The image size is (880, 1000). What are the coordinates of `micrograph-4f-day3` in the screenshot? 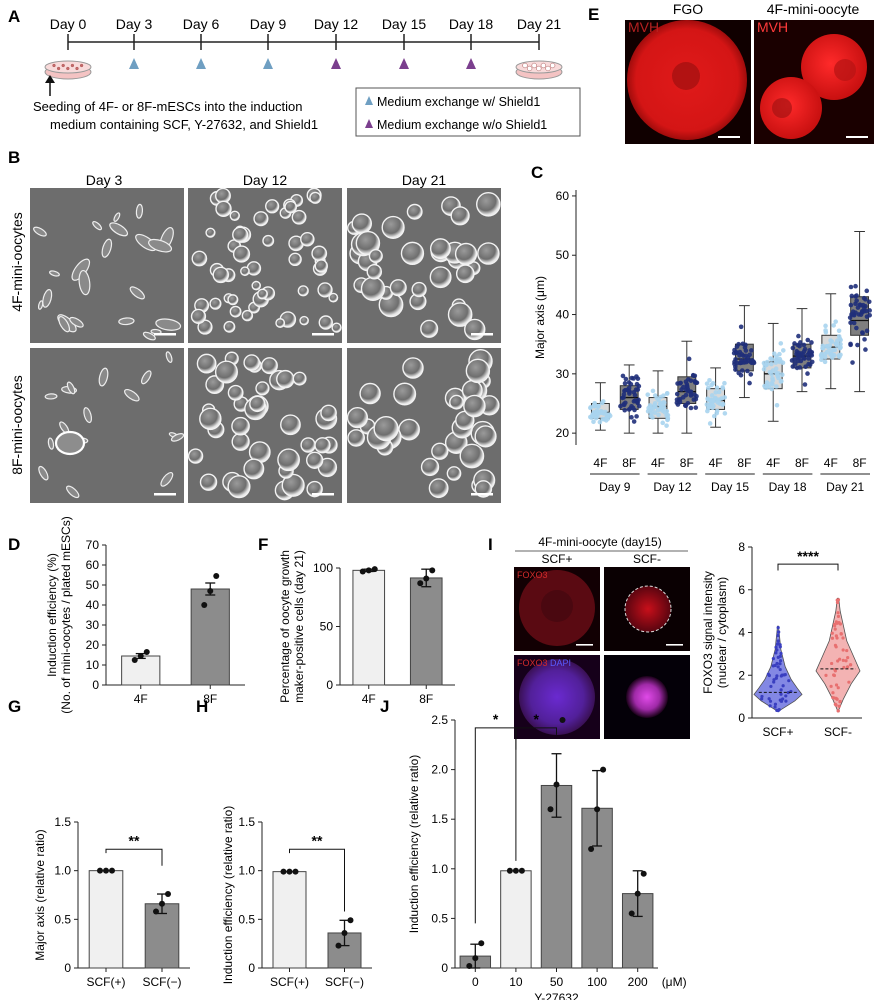 It's located at (107, 265).